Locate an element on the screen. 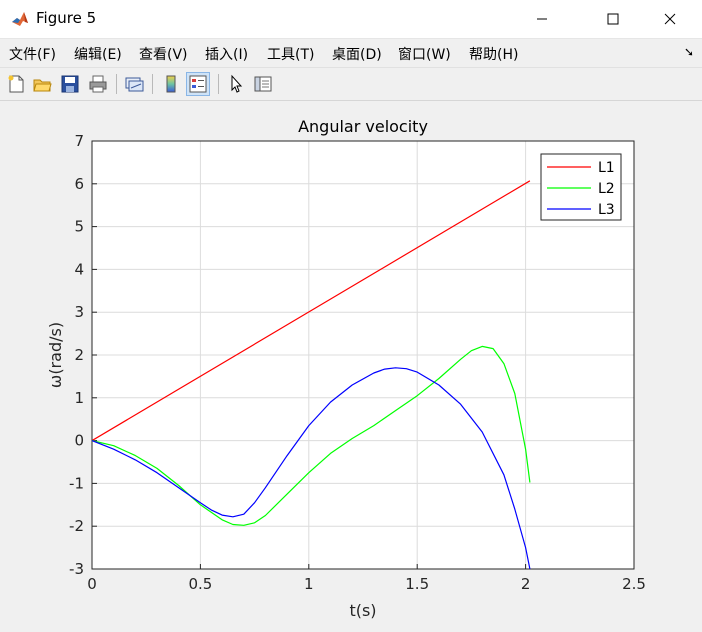  legend: L1 L2 L3 is located at coordinates (581, 187).